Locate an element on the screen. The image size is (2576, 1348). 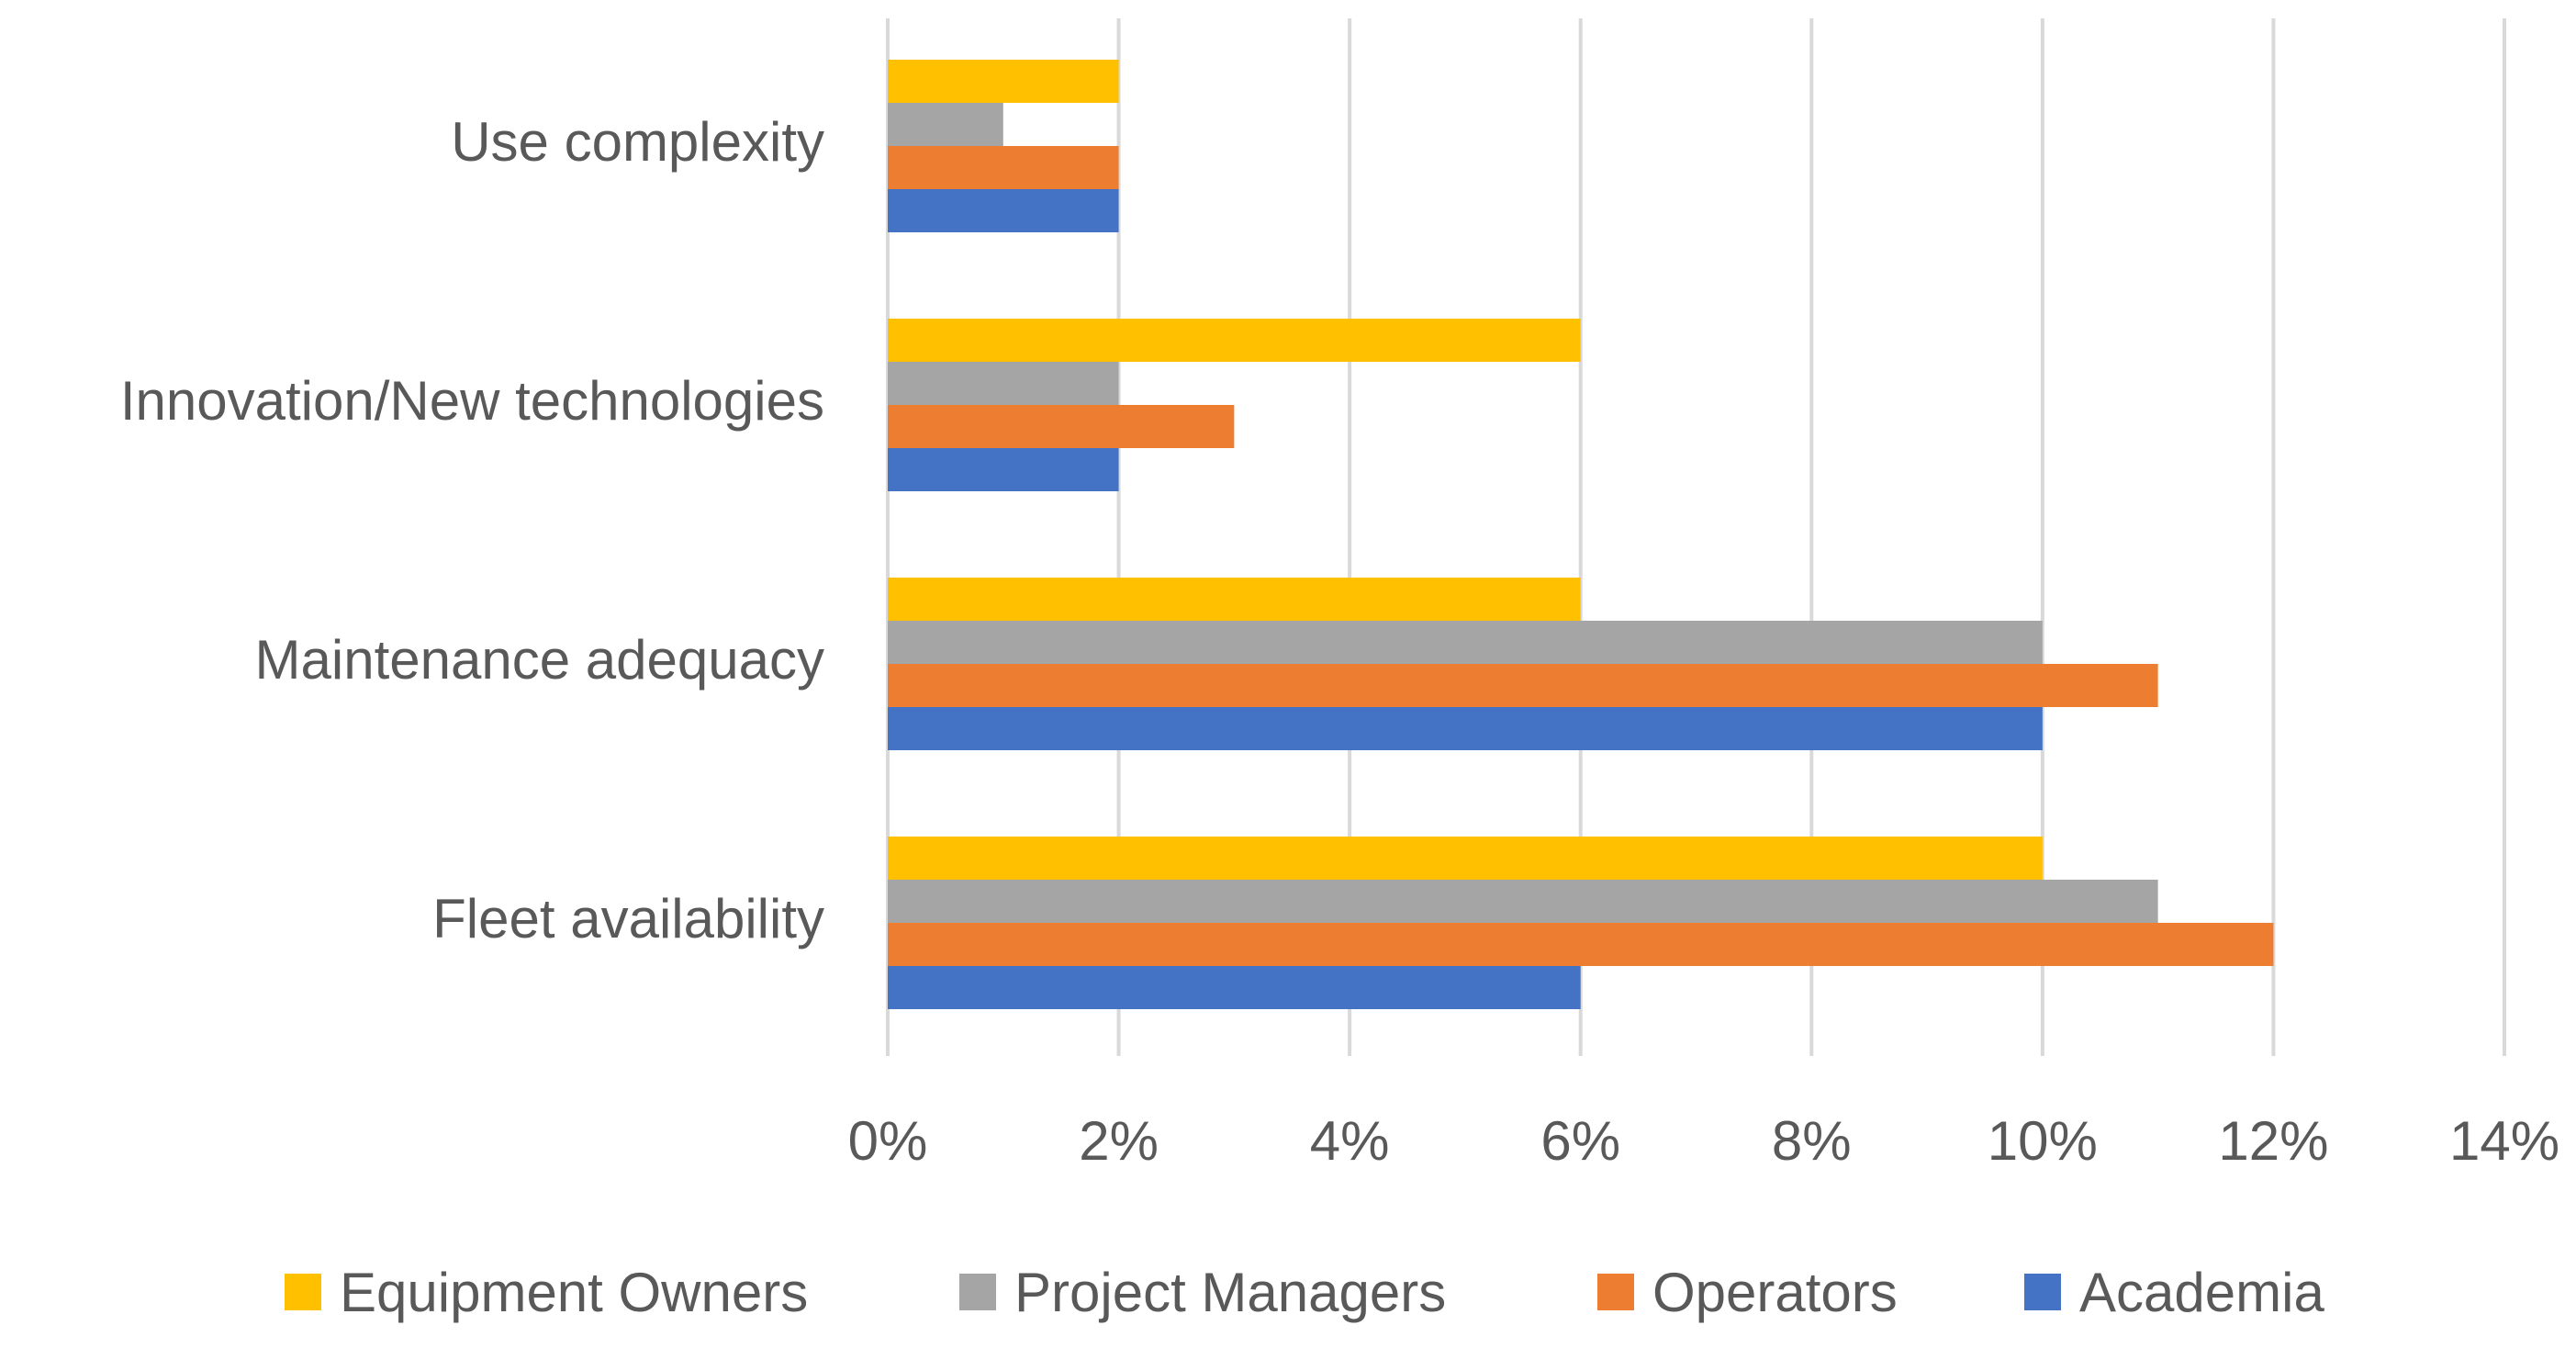
bar-academia-innovation-new-technologies is located at coordinates (1003, 469).